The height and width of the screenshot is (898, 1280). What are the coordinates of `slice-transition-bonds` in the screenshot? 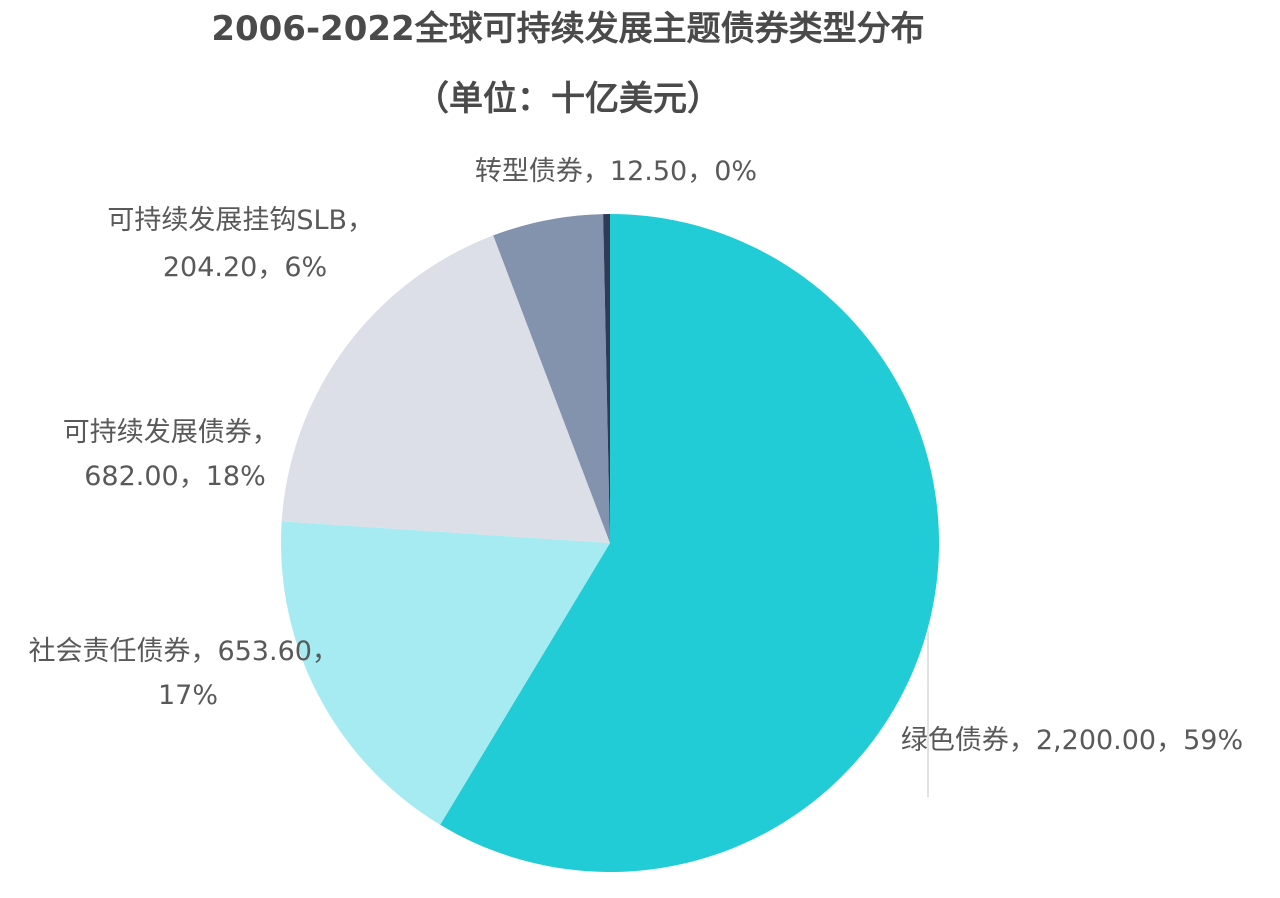 It's located at (606, 378).